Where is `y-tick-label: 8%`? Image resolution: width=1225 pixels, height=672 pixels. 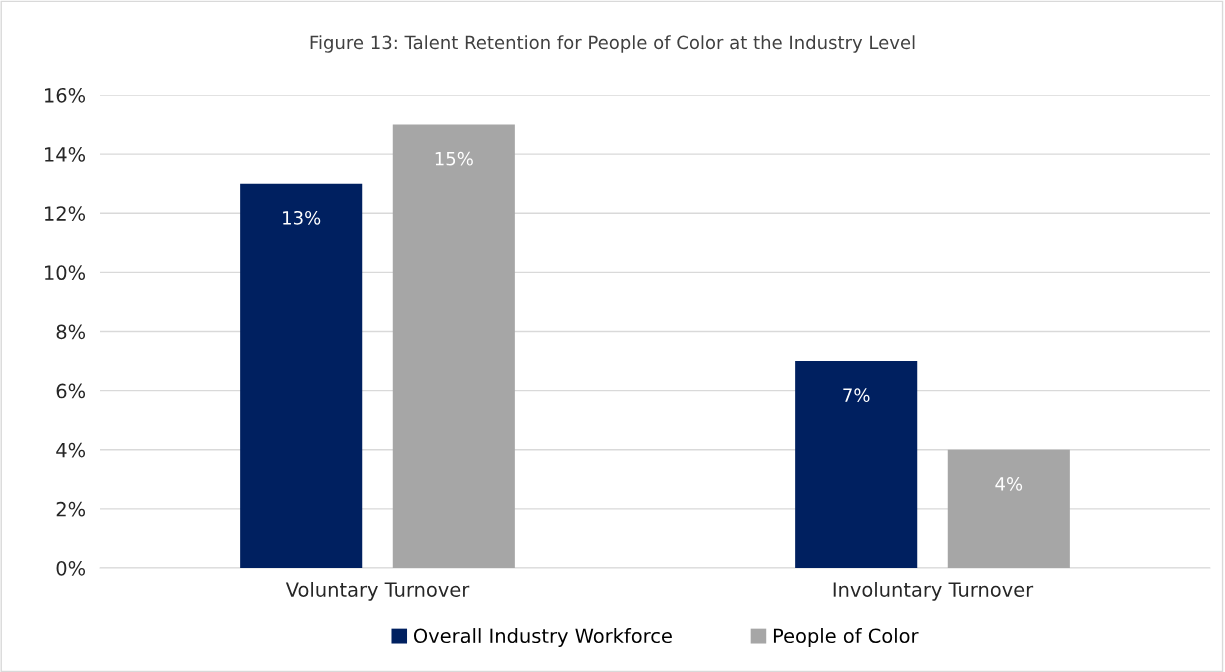 y-tick-label: 8% is located at coordinates (71, 332).